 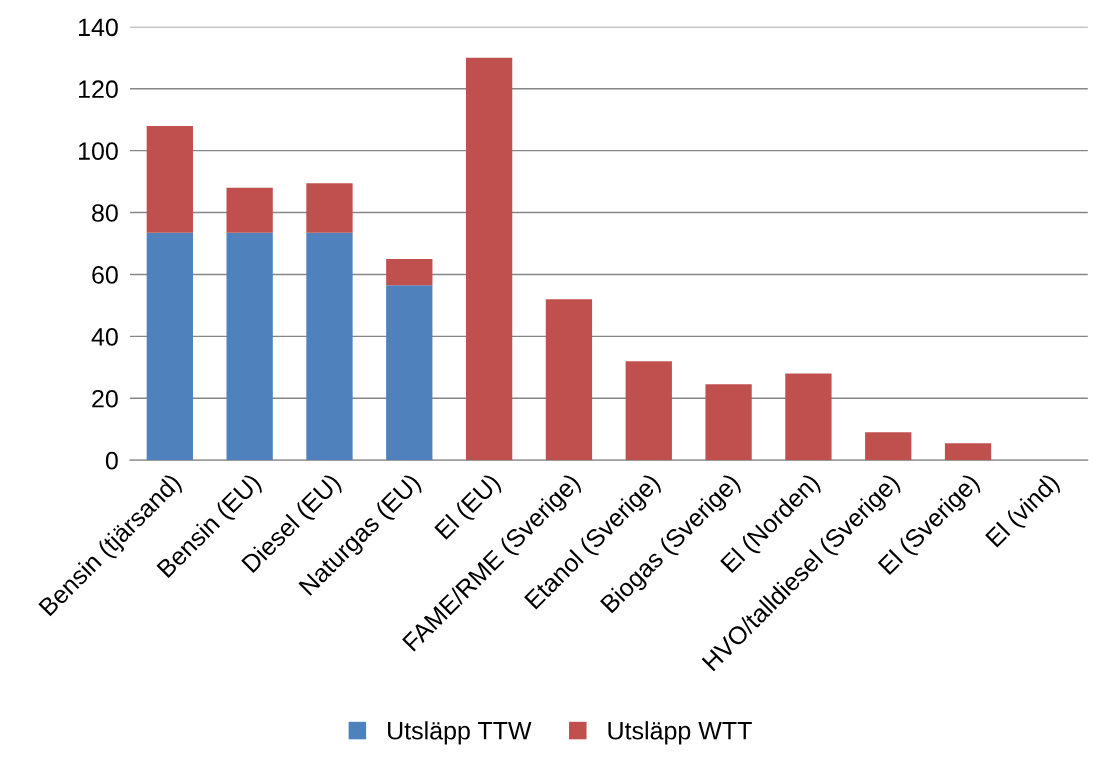 I want to click on y-tick-label: 120, so click(x=98, y=89).